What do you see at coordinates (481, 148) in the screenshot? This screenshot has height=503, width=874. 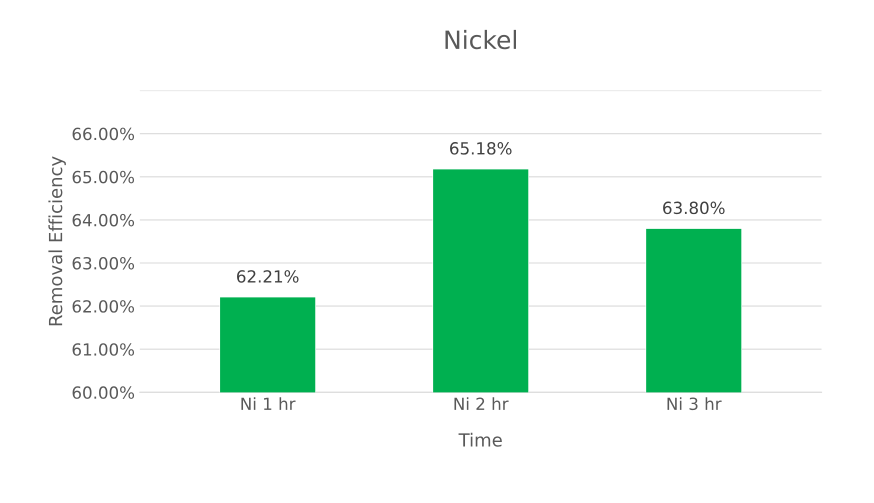 I see `data-label: 65.18%` at bounding box center [481, 148].